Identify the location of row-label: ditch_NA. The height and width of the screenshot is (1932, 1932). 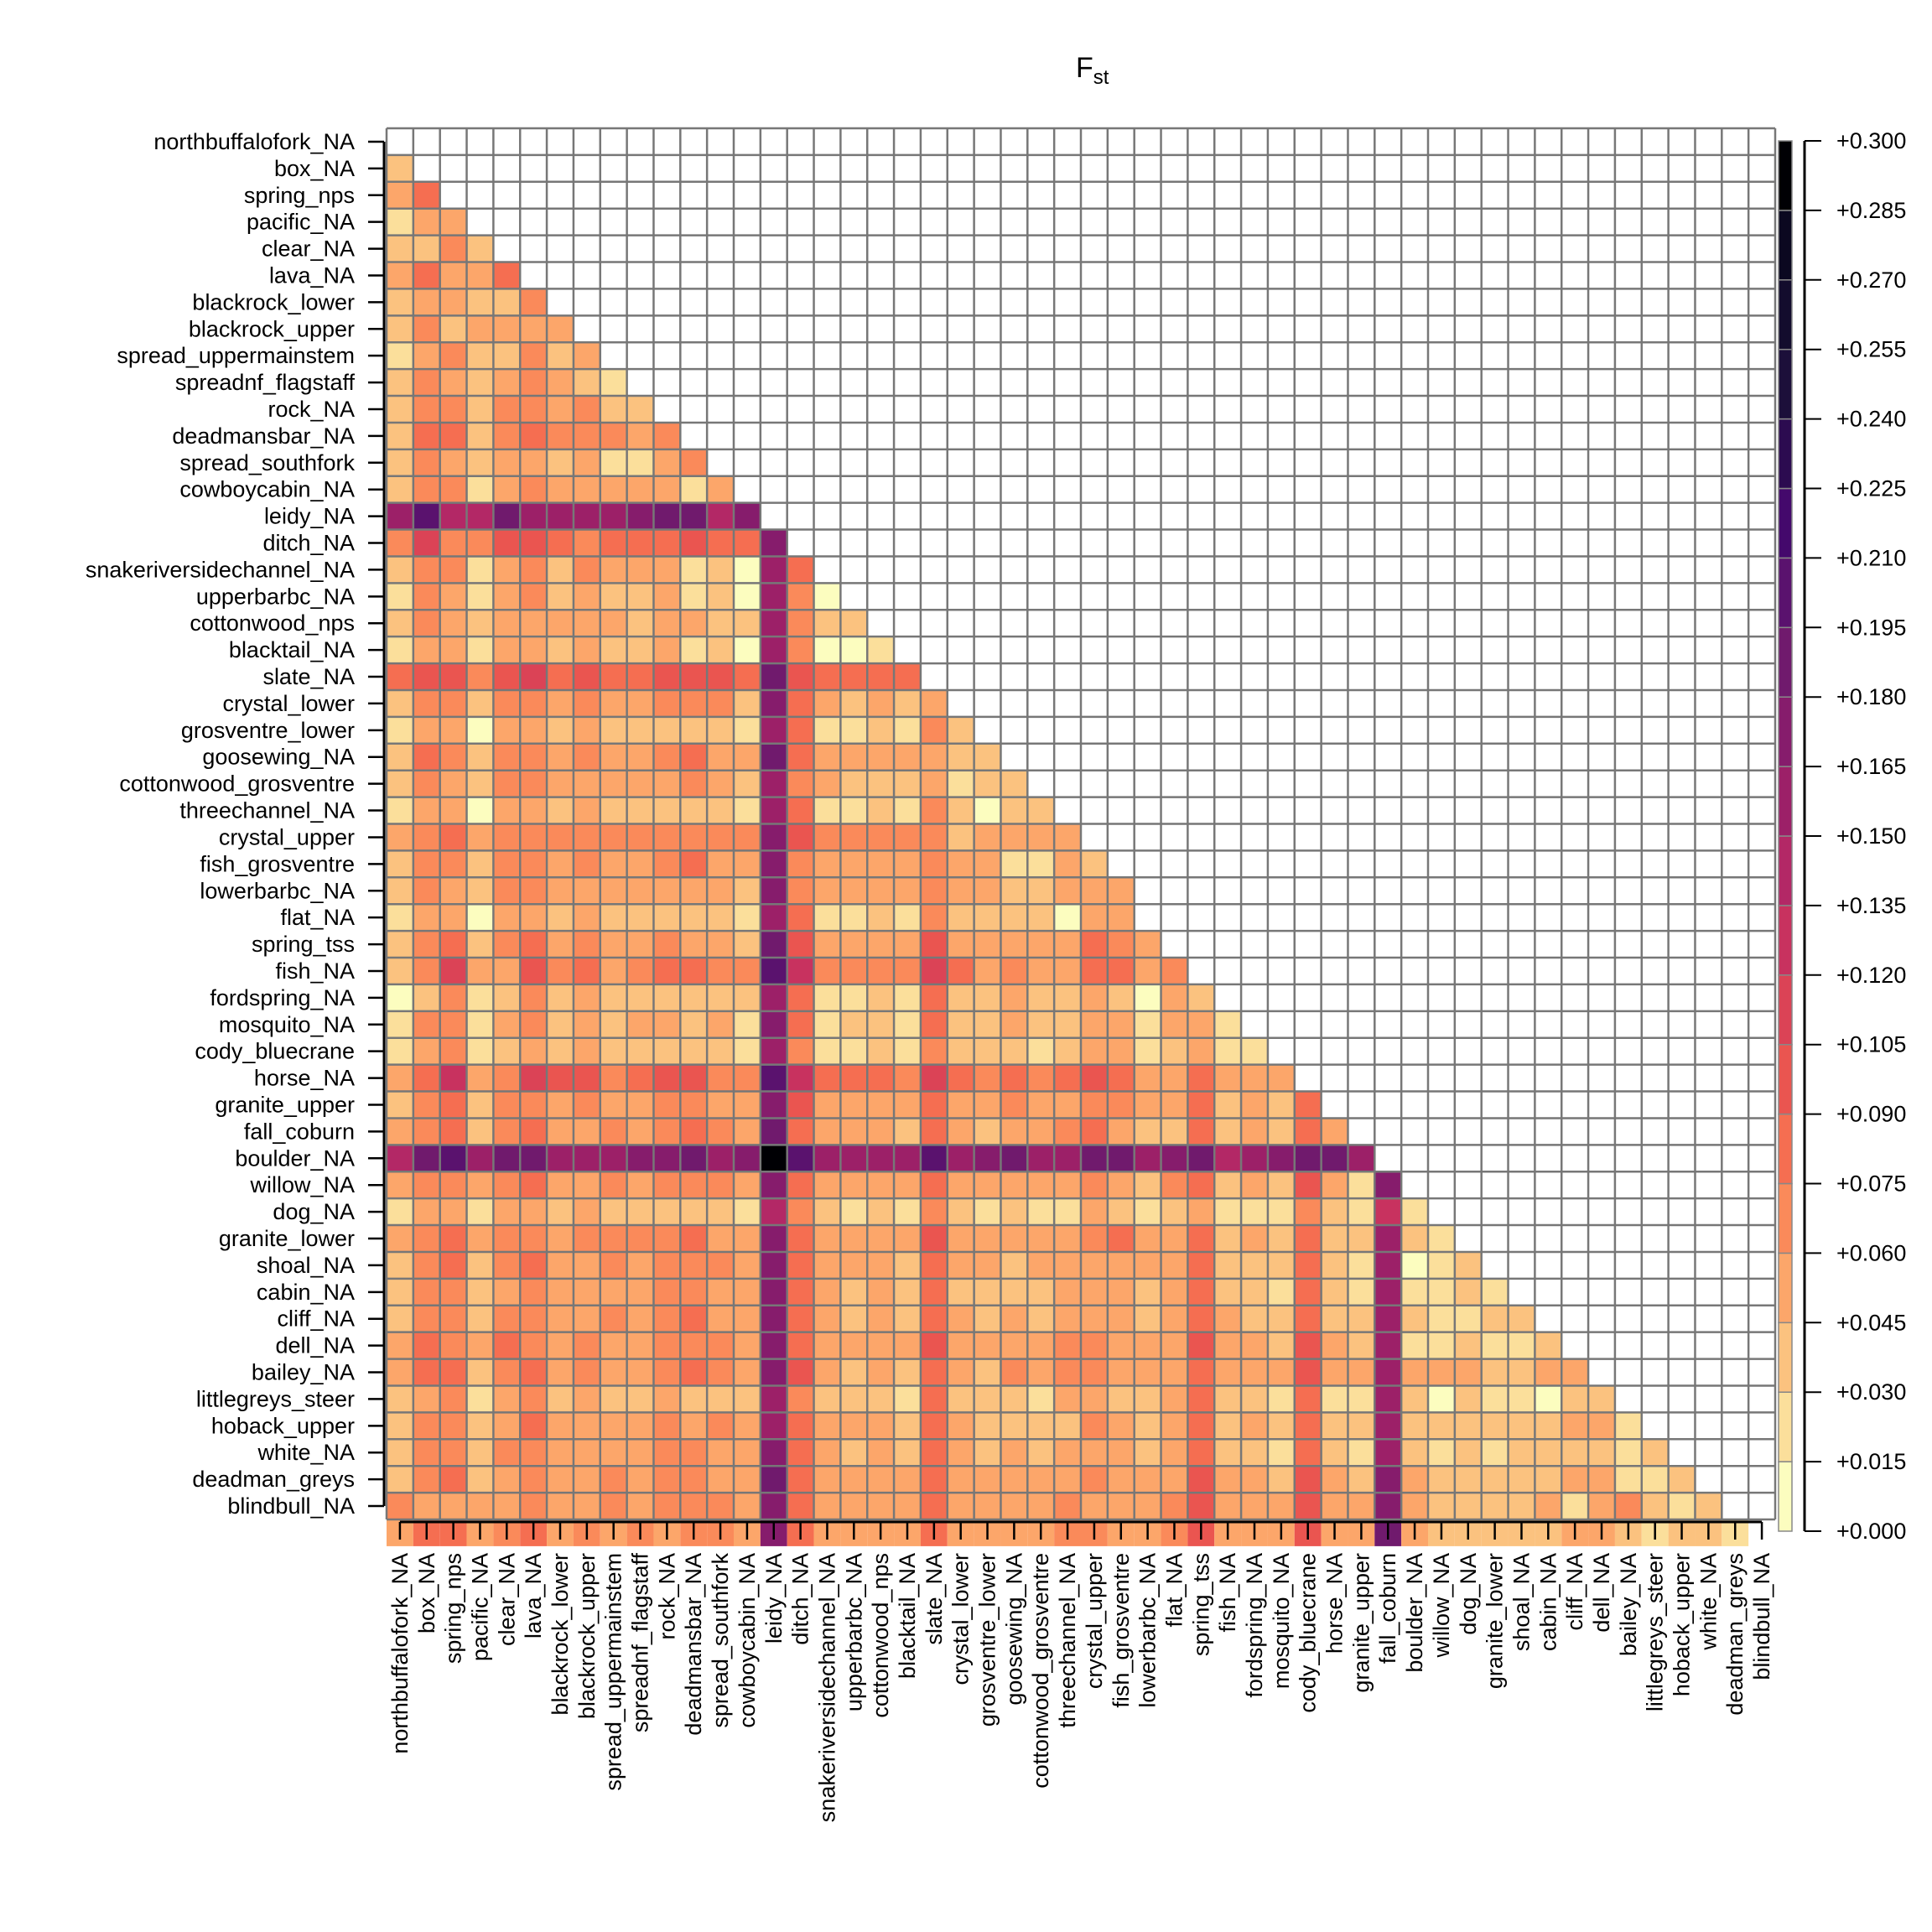
(308, 543).